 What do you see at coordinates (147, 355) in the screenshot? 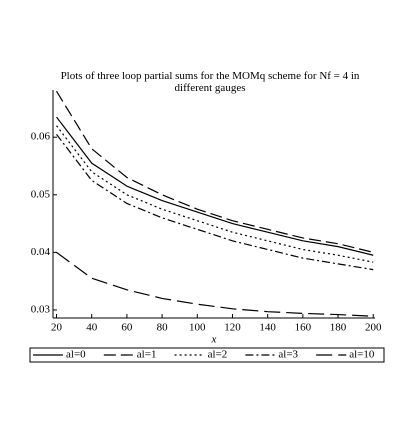
I see `legend-label: al=1` at bounding box center [147, 355].